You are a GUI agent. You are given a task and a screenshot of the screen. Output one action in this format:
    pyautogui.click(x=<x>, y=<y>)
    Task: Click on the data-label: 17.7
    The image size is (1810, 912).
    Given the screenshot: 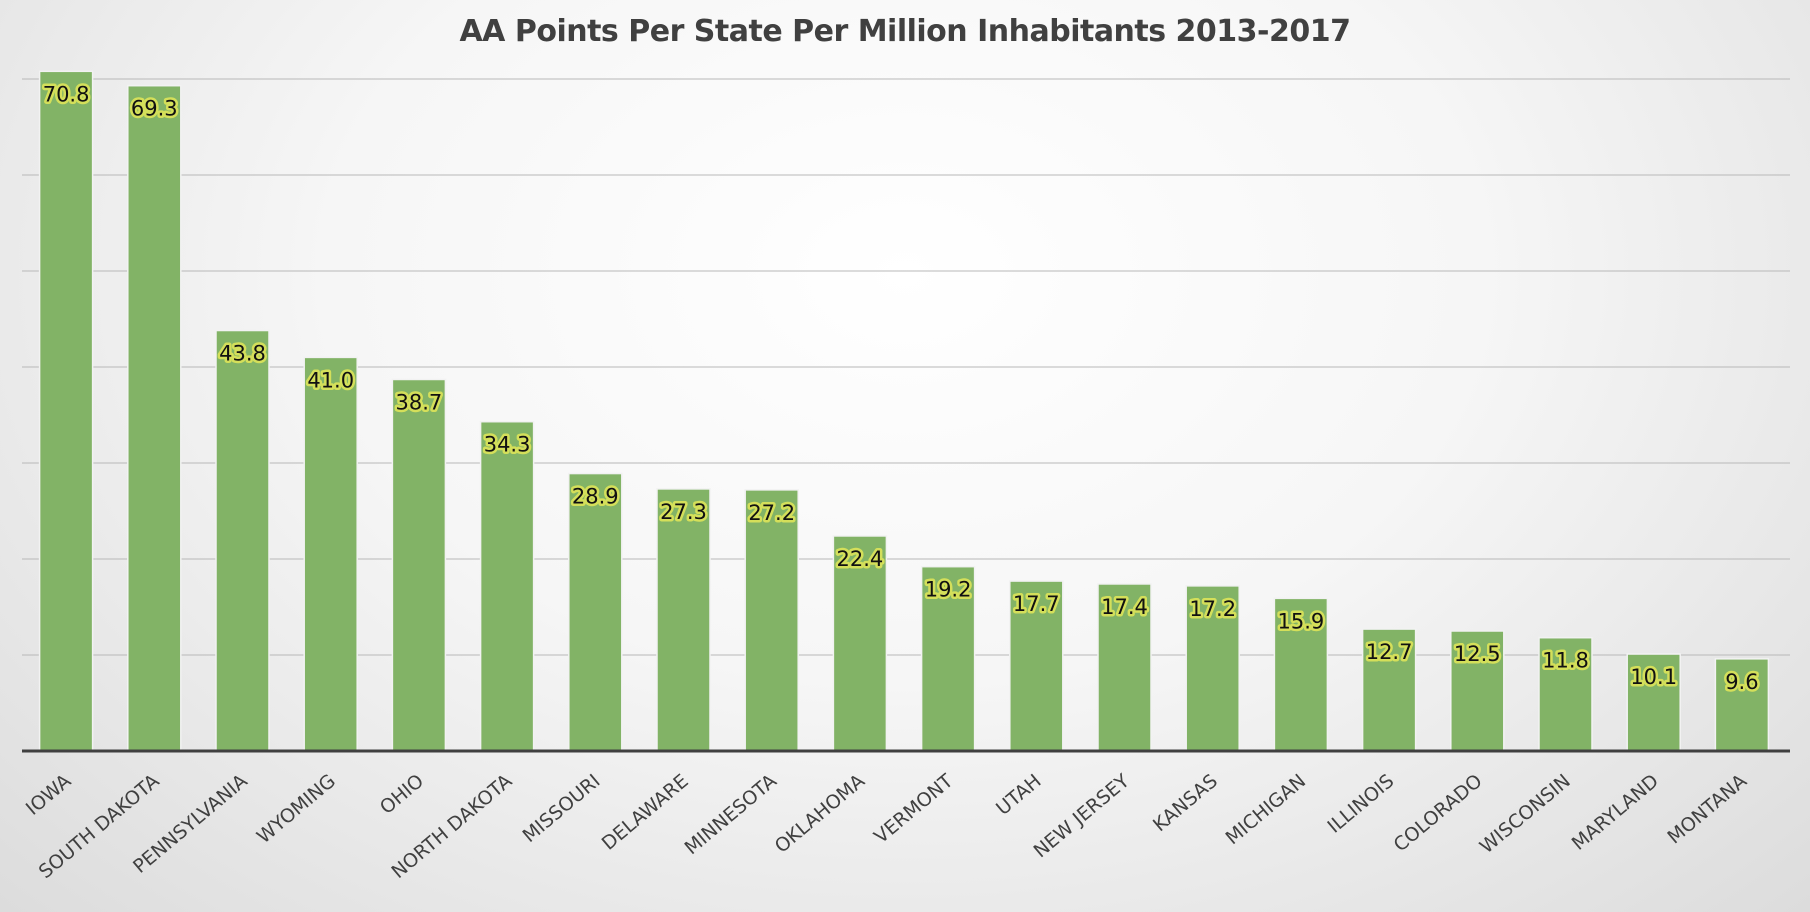 What is the action you would take?
    pyautogui.click(x=1036, y=604)
    